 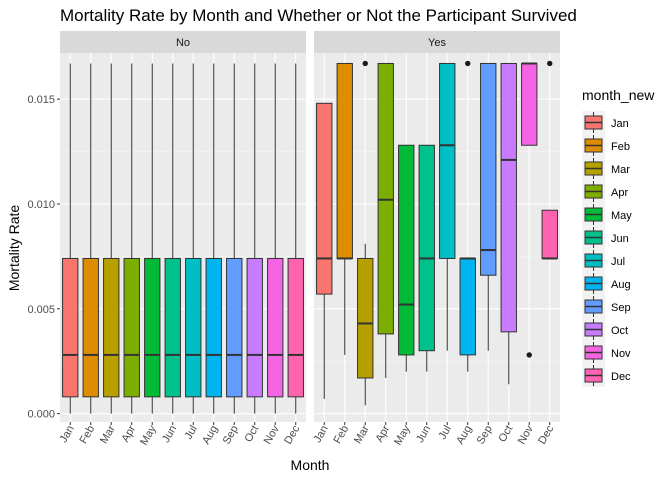 I want to click on legend-label: Apr, so click(x=619, y=193).